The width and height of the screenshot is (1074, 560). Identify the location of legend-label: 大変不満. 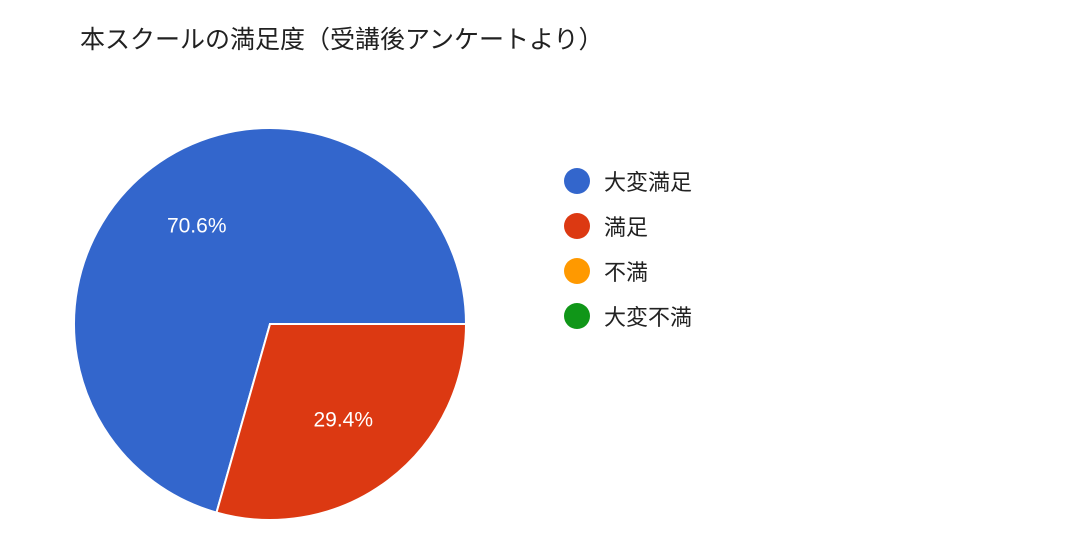
(648, 318).